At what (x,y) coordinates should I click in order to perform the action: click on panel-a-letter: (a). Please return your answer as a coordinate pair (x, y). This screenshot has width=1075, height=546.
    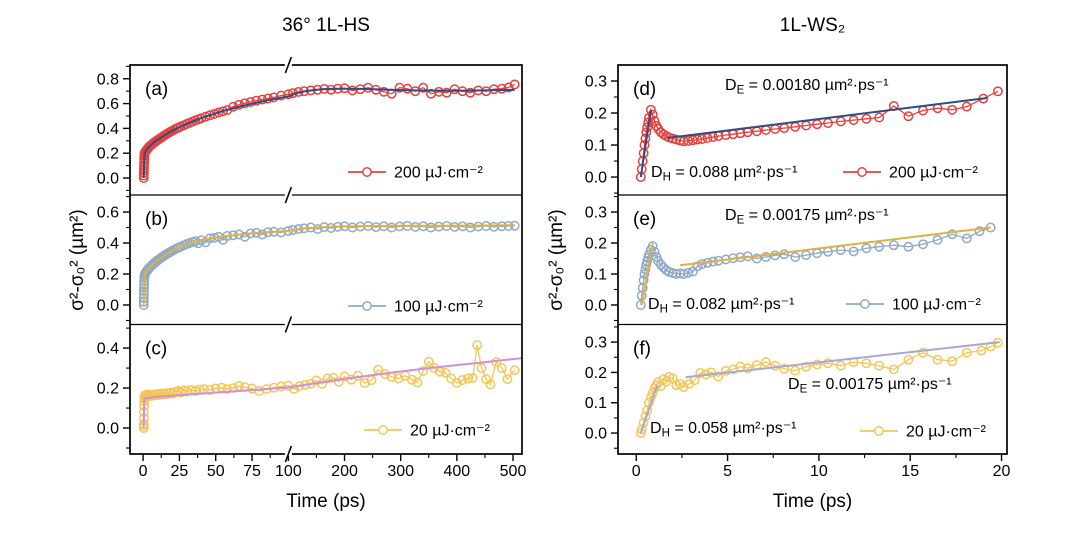
    Looking at the image, I should click on (156, 89).